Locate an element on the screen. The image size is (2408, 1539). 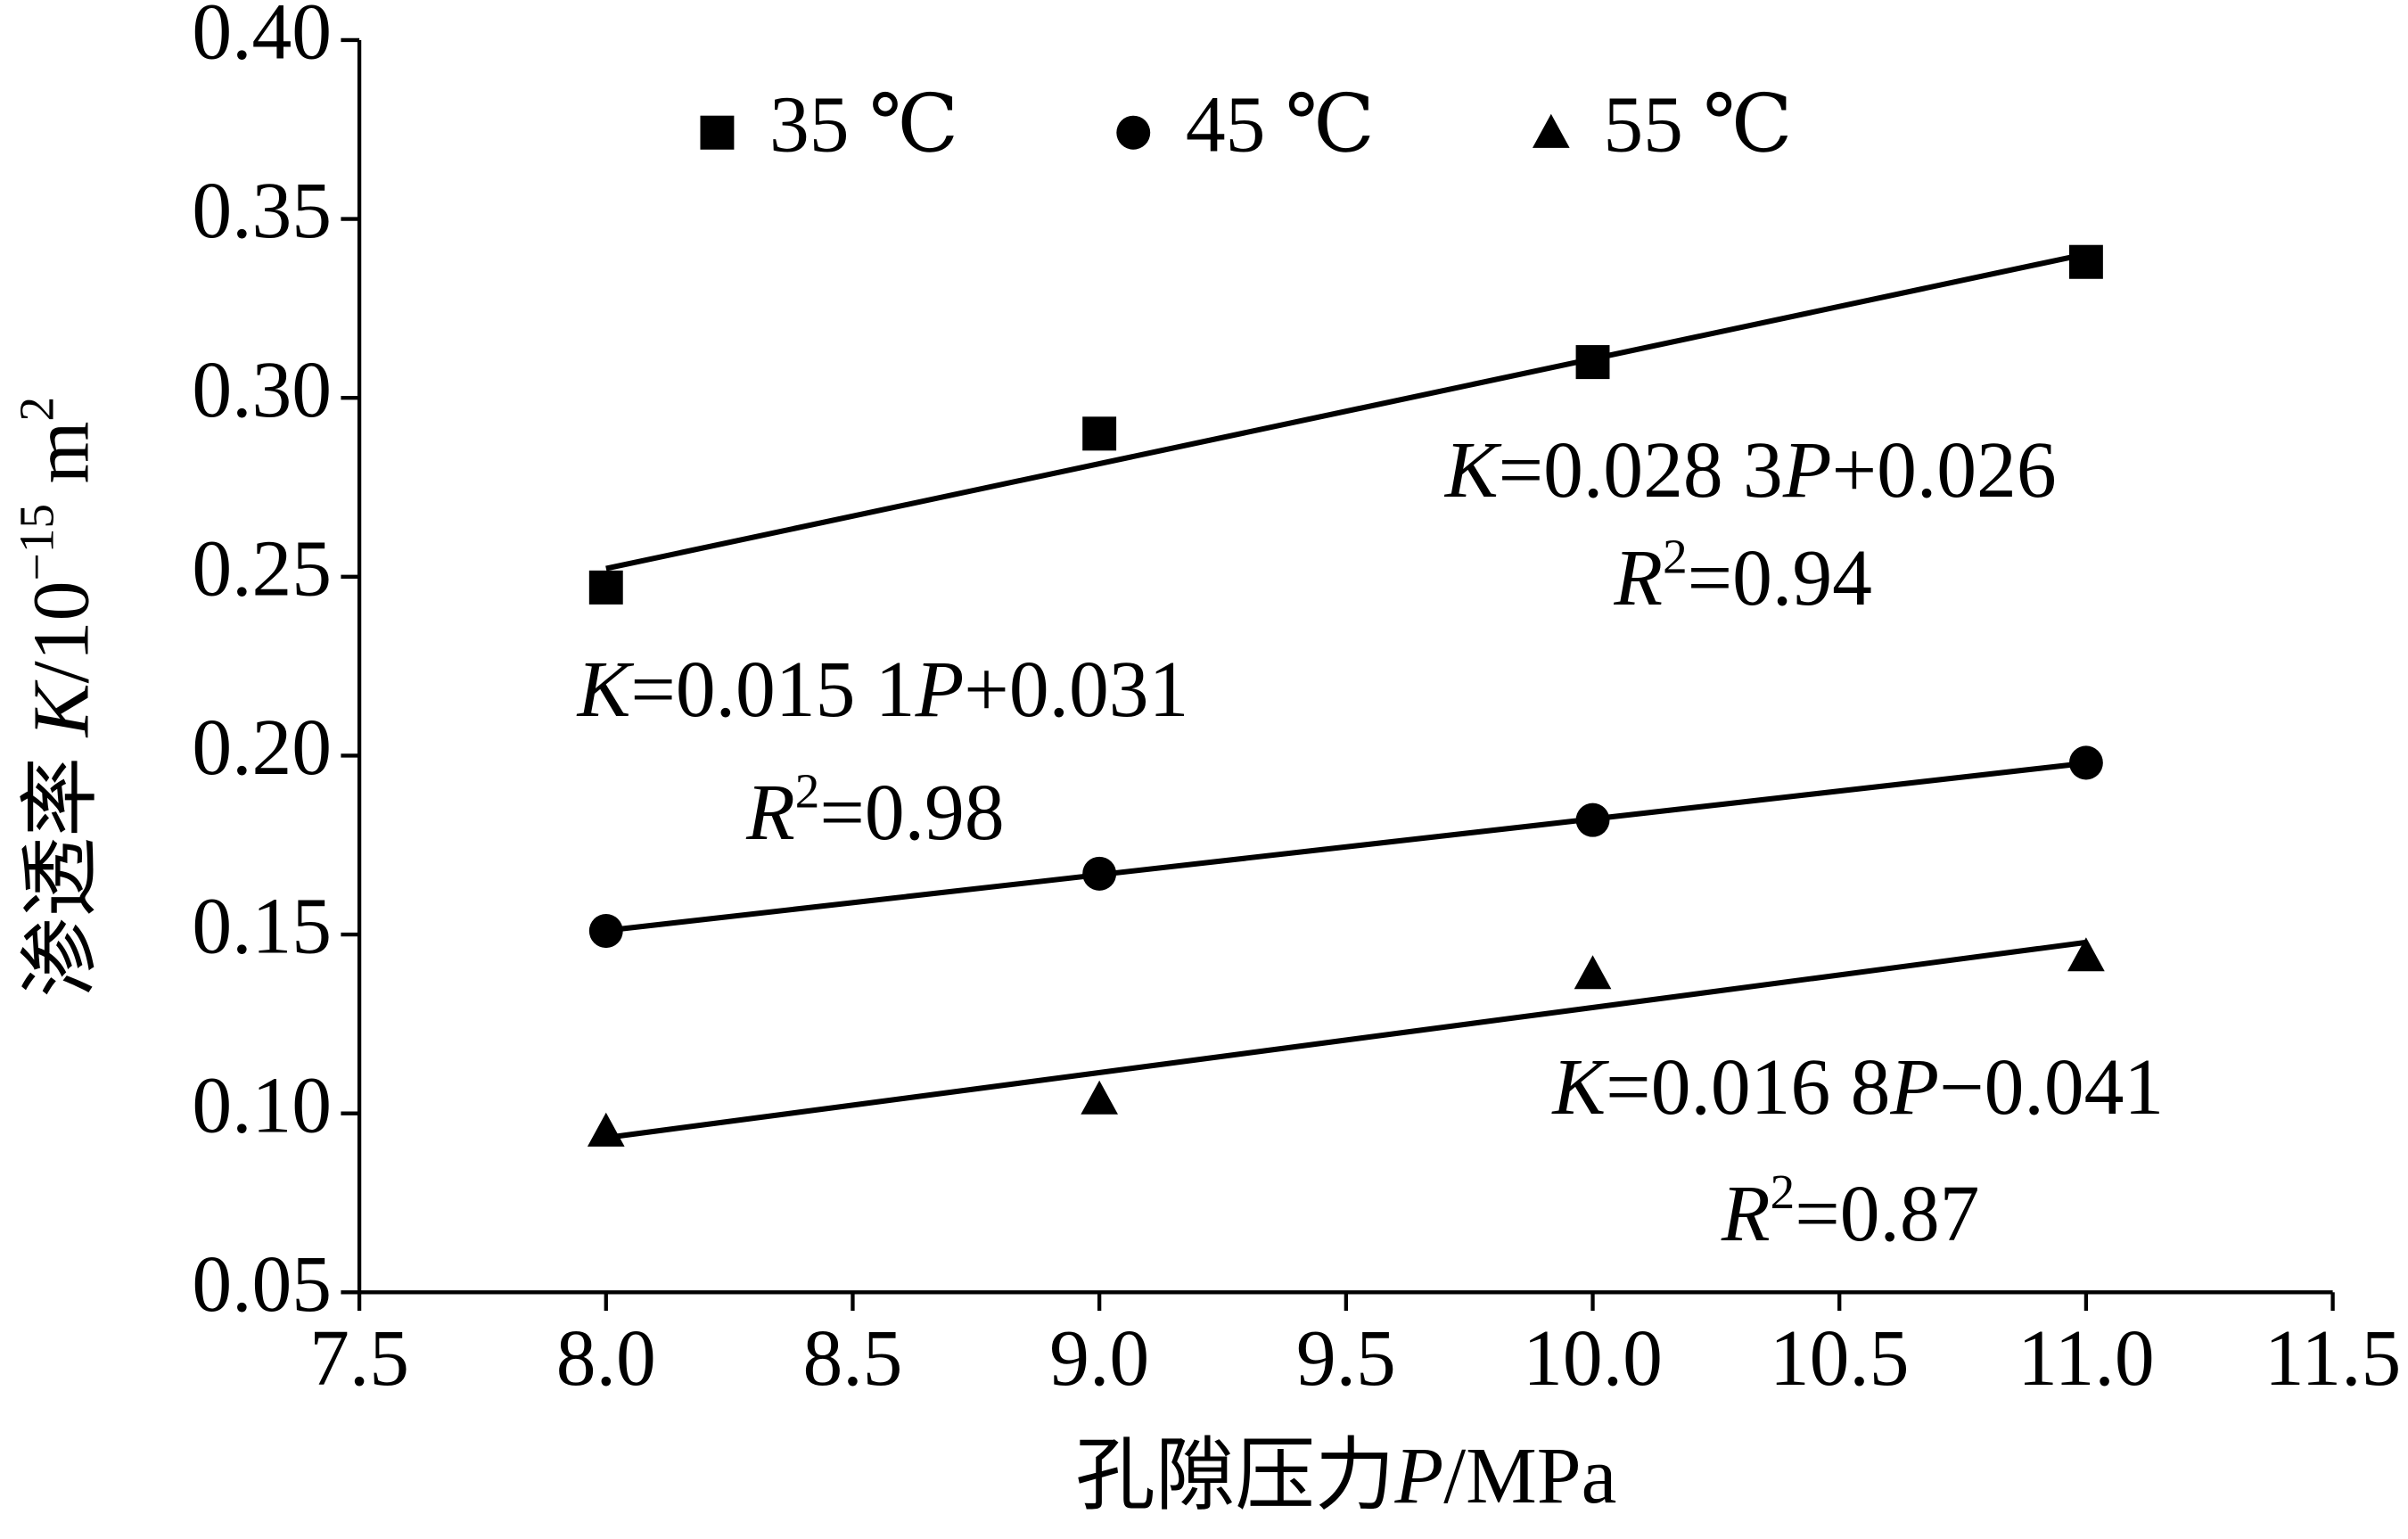
equation-part: =0.016 8 is located at coordinates (1748, 1087).